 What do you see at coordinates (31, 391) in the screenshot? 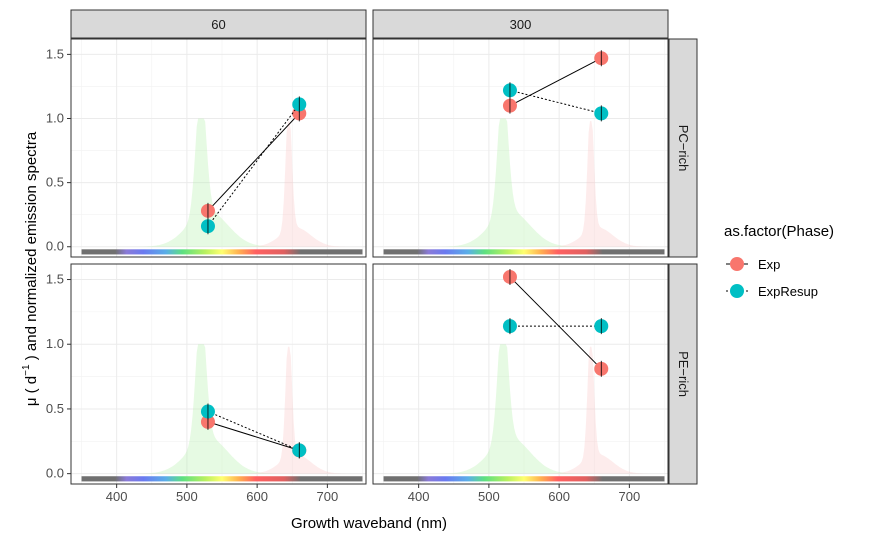
I see `y-axis-title-main: μ ( d` at bounding box center [31, 391].